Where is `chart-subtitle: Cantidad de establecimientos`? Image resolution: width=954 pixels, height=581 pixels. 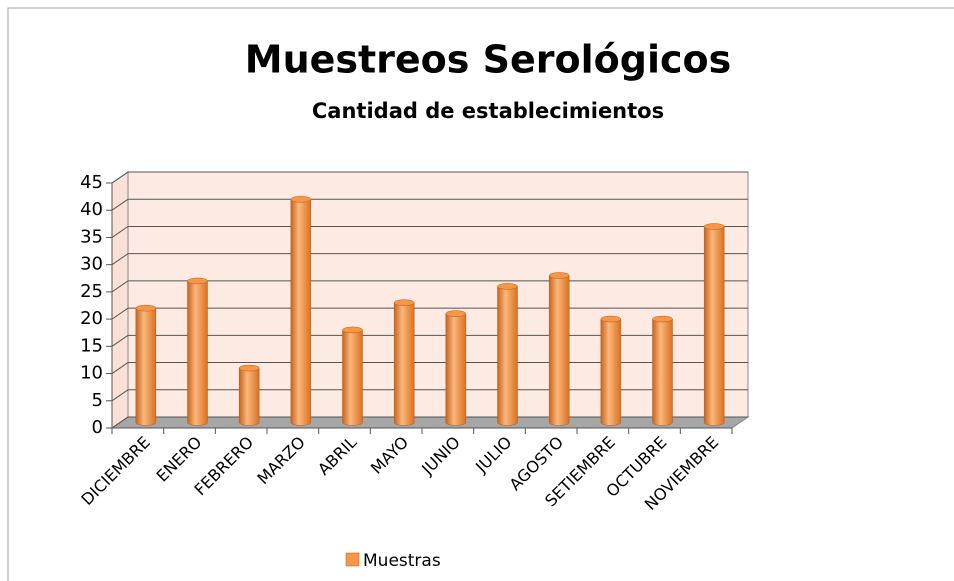 chart-subtitle: Cantidad de establecimientos is located at coordinates (488, 111).